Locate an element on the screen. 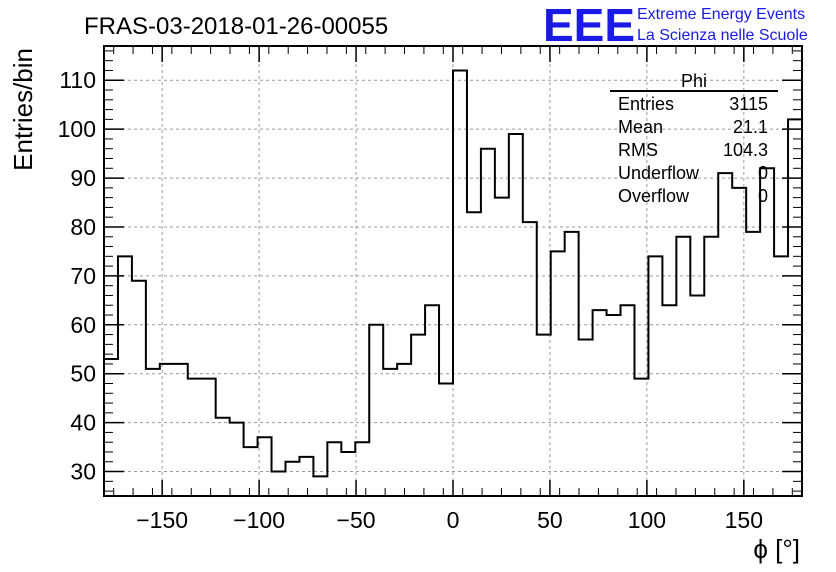  stats-value-rms: 104.3 is located at coordinates (745, 150).